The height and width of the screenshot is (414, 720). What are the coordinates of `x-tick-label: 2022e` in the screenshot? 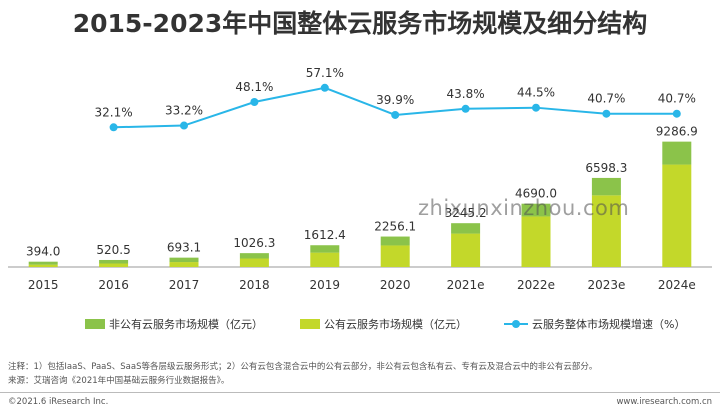 It's located at (536, 285).